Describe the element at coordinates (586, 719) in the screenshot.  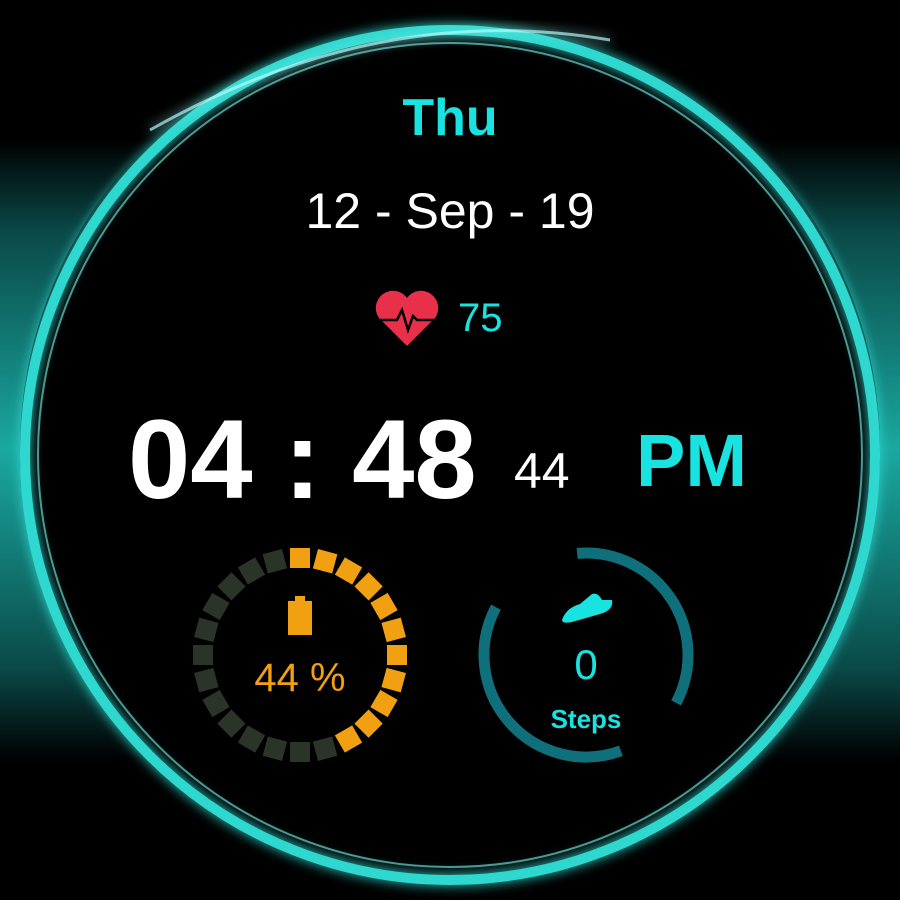
I see `steps-label: Steps` at that location.